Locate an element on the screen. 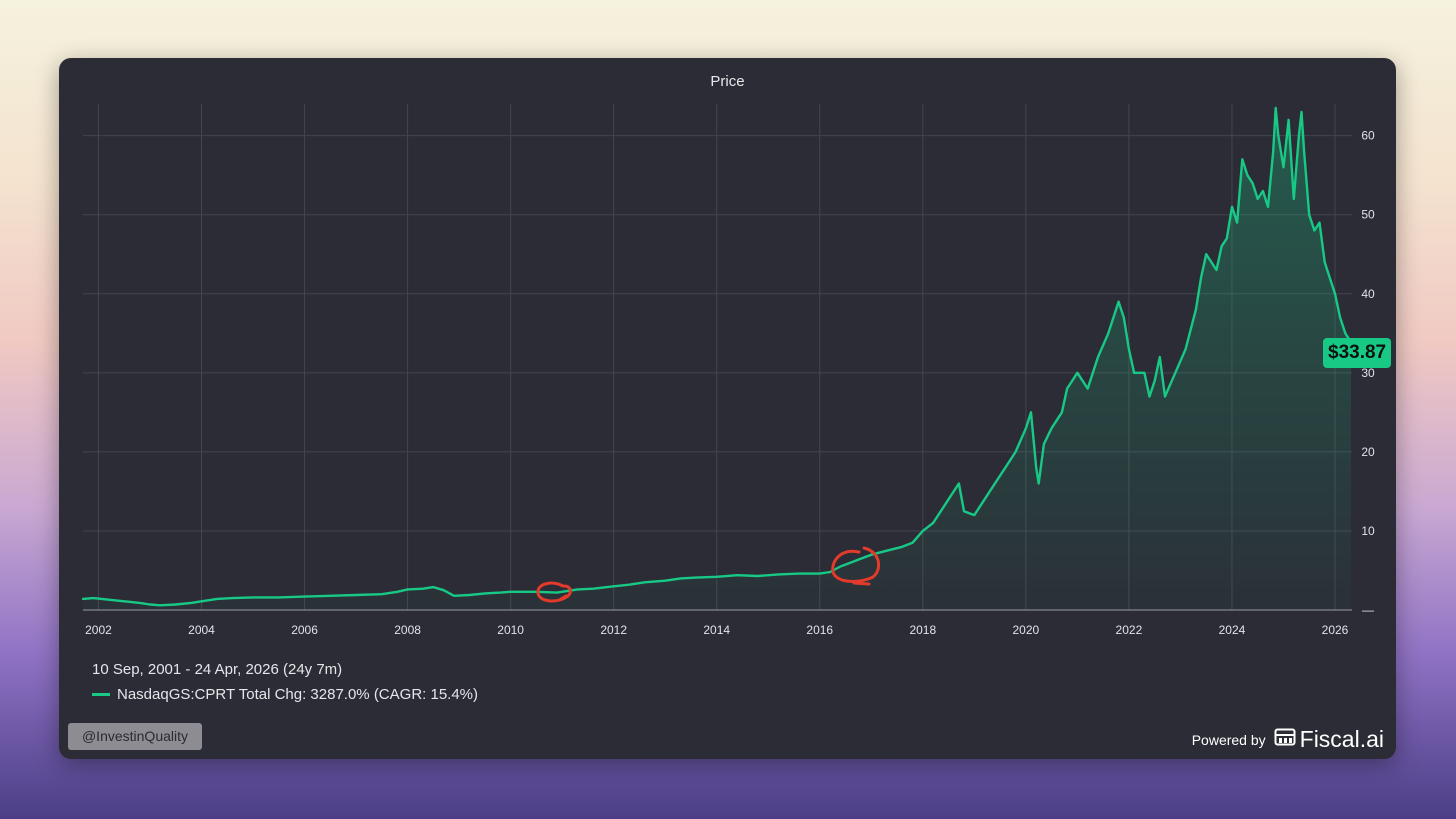  brand-name: Fiscal.ai is located at coordinates (1341, 739).